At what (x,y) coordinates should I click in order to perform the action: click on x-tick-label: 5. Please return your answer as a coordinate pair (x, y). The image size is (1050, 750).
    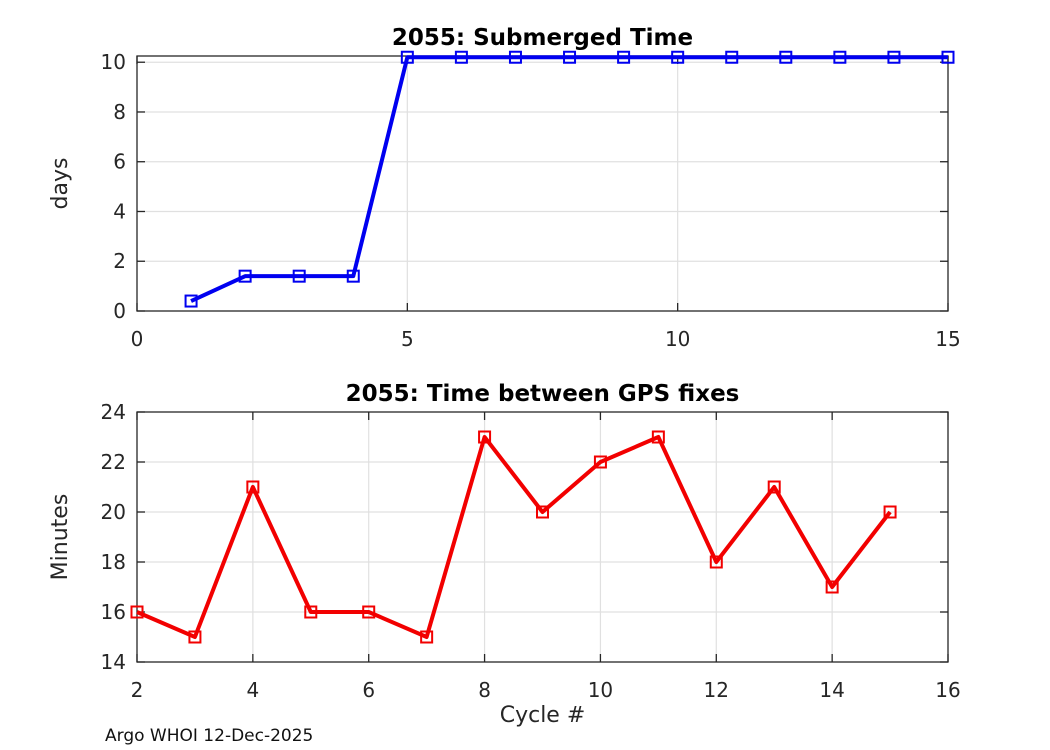
    Looking at the image, I should click on (407, 339).